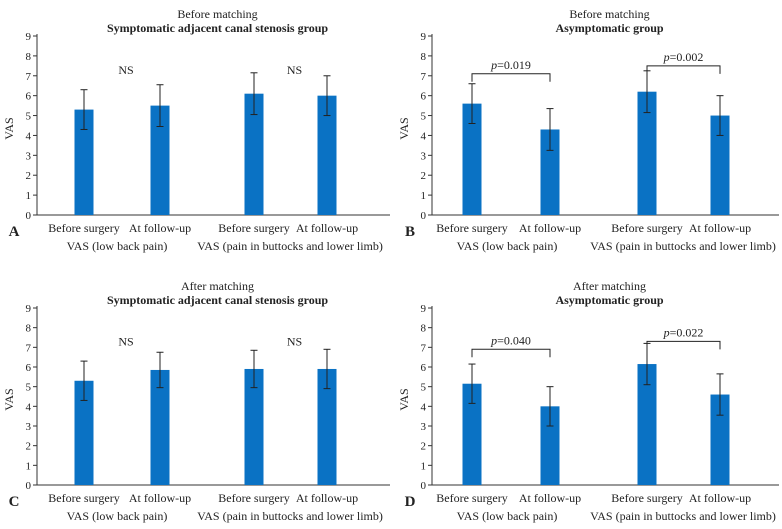 Image resolution: width=782 pixels, height=529 pixels. What do you see at coordinates (424, 196) in the screenshot?
I see `panel-b-y-tick-label: 1` at bounding box center [424, 196].